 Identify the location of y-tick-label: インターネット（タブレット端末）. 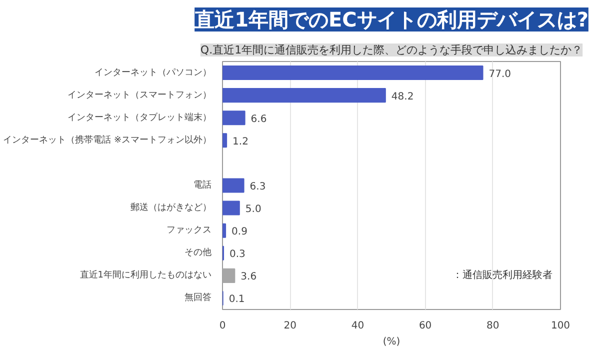
(140, 117).